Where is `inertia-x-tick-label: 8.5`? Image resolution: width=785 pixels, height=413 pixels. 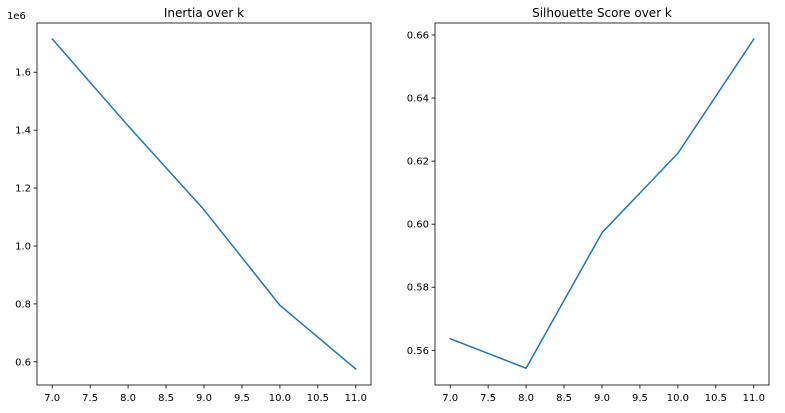
inertia-x-tick-label: 8.5 is located at coordinates (166, 398).